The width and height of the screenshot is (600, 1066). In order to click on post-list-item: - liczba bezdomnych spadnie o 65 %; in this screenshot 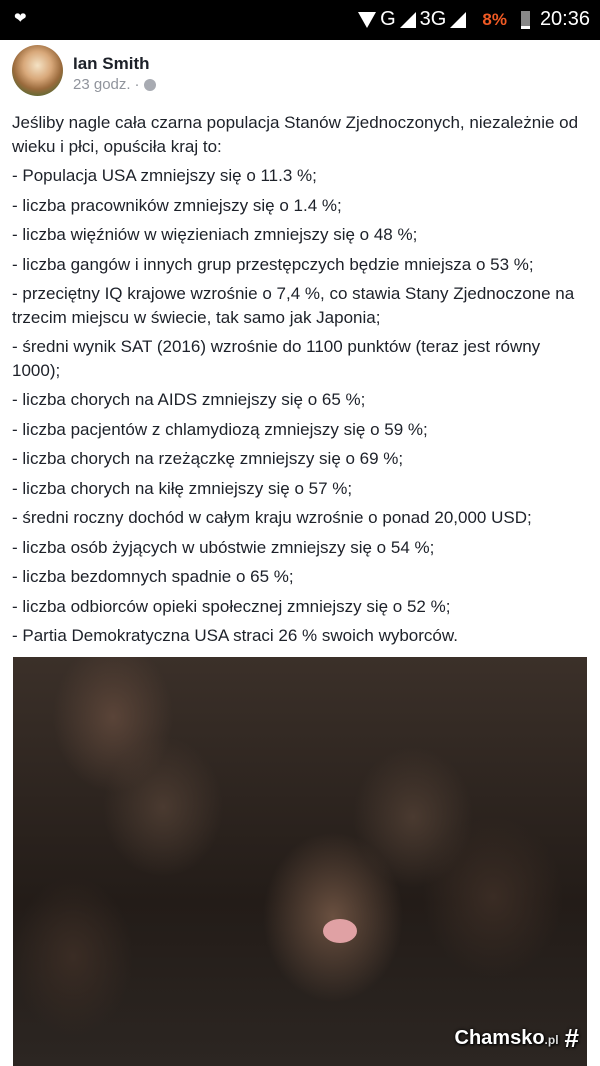, I will do `click(153, 576)`.